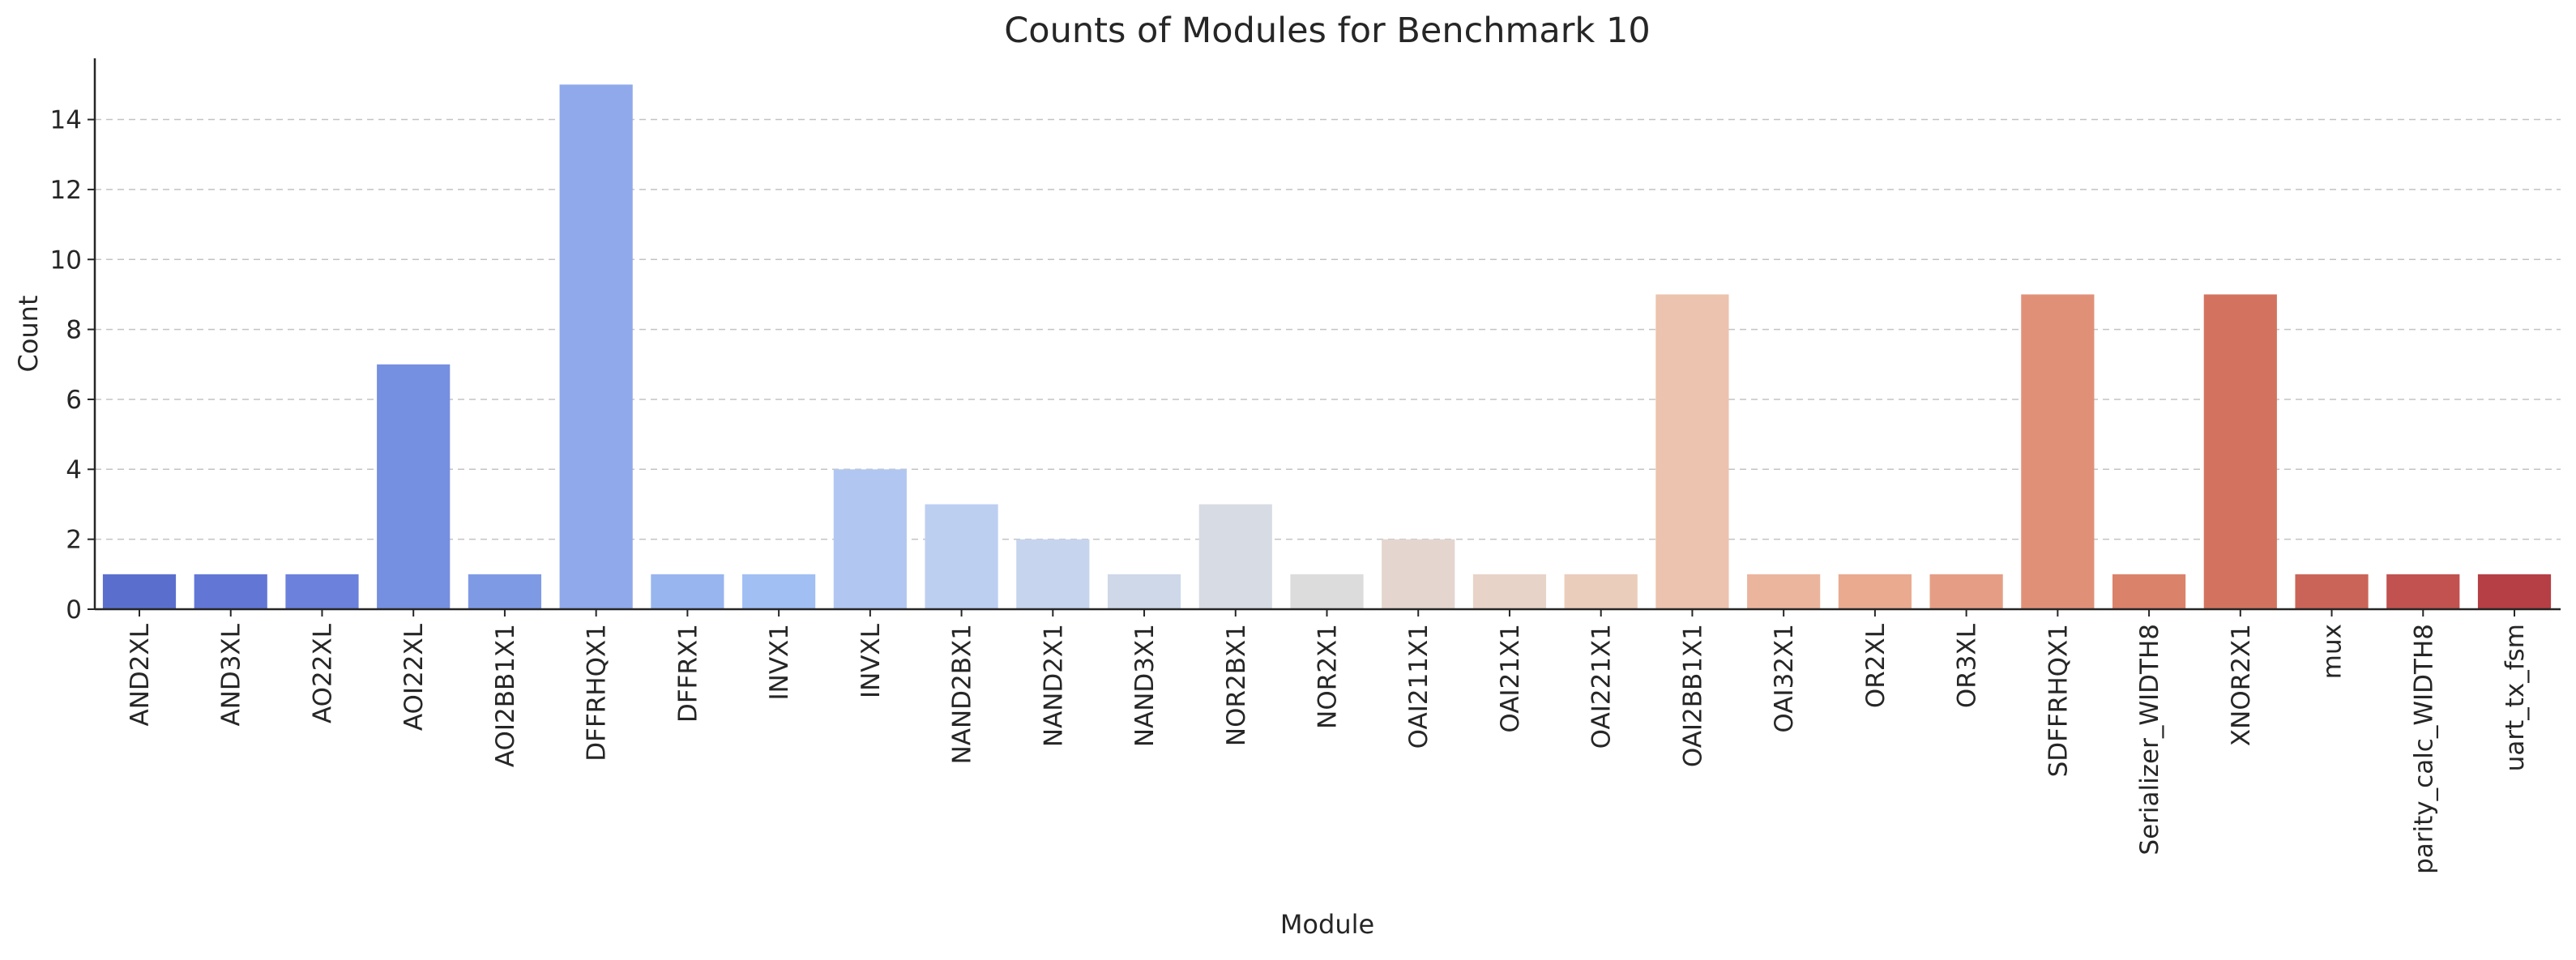 Image resolution: width=2576 pixels, height=960 pixels. What do you see at coordinates (322, 673) in the screenshot?
I see `x-tick-label: AO22XL` at bounding box center [322, 673].